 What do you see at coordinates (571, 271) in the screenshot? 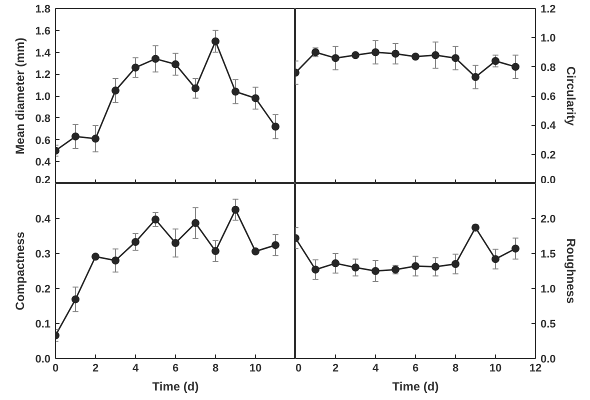
I see `y-axis-title: Roughness` at bounding box center [571, 271].